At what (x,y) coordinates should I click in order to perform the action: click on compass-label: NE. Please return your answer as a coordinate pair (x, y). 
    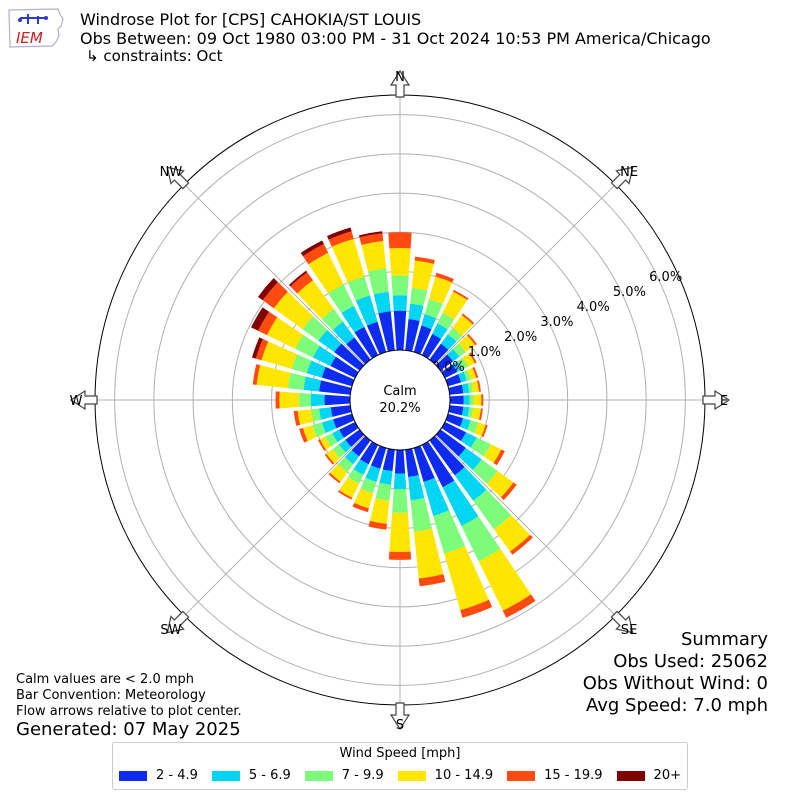
    Looking at the image, I should click on (629, 172).